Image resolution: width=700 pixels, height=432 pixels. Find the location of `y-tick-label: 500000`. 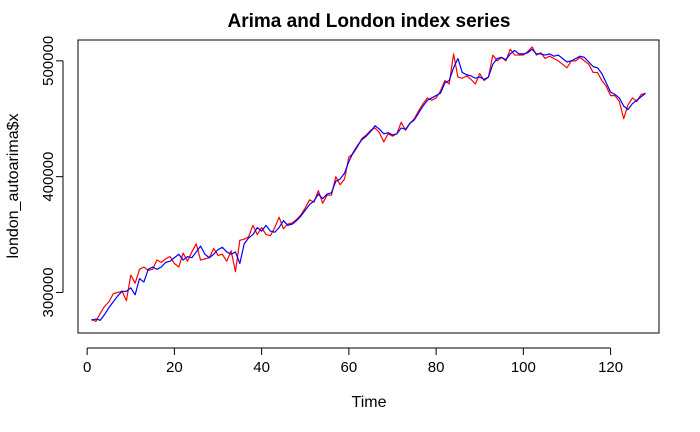

y-tick-label: 500000 is located at coordinates (48, 61).